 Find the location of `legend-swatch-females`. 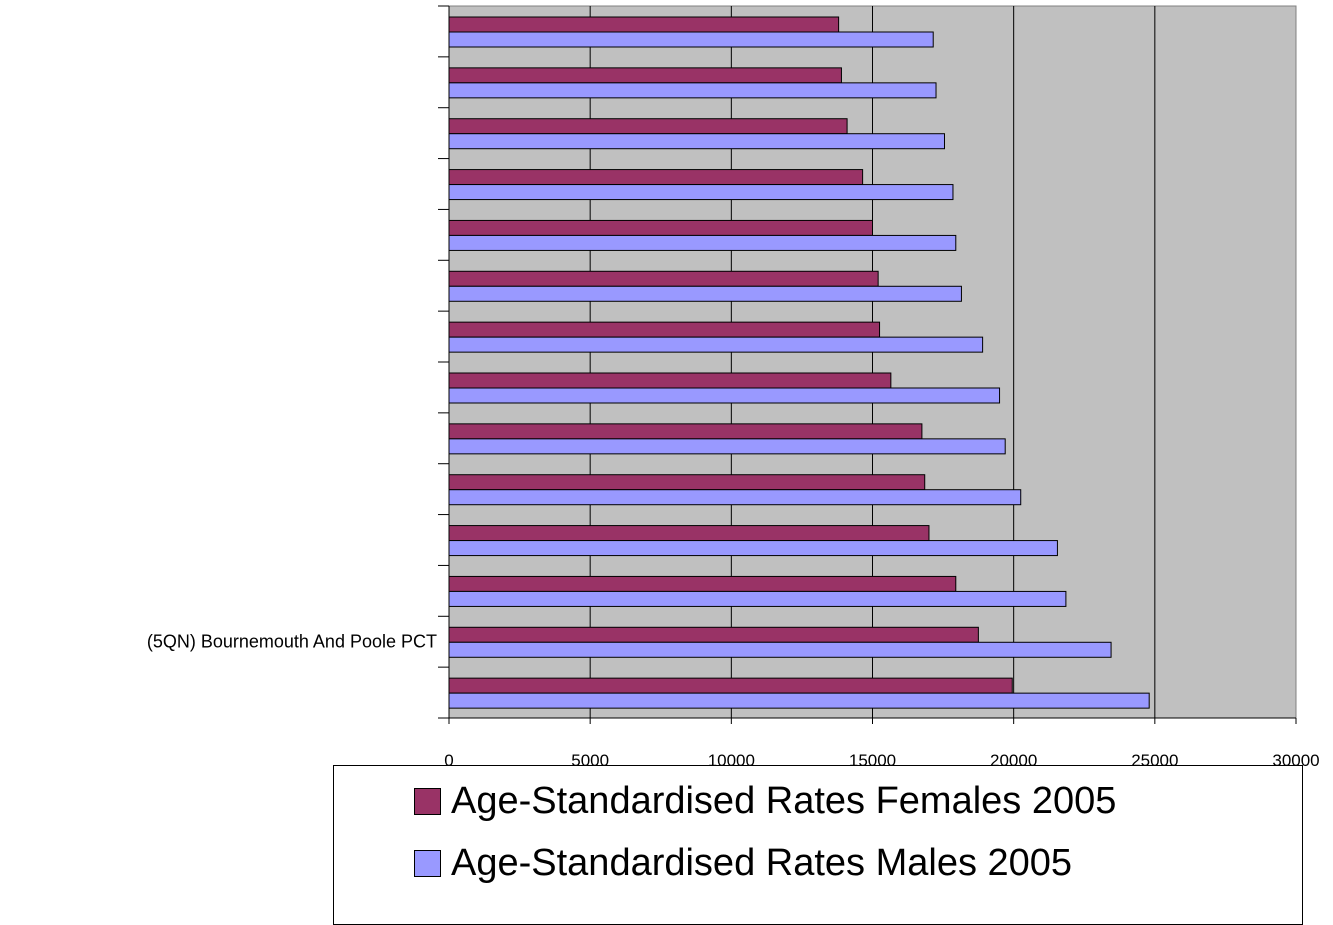

legend-swatch-females is located at coordinates (427, 801).